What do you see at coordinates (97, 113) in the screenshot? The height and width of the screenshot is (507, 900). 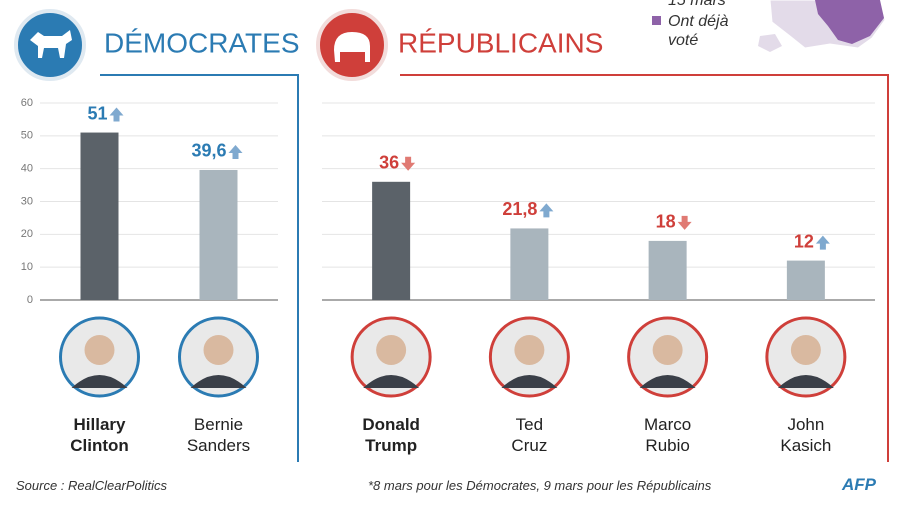 I see `value-label: 51` at bounding box center [97, 113].